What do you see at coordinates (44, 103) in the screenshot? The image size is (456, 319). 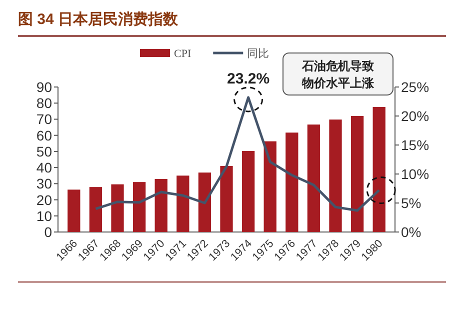 I see `y-tick-label: 80` at bounding box center [44, 103].